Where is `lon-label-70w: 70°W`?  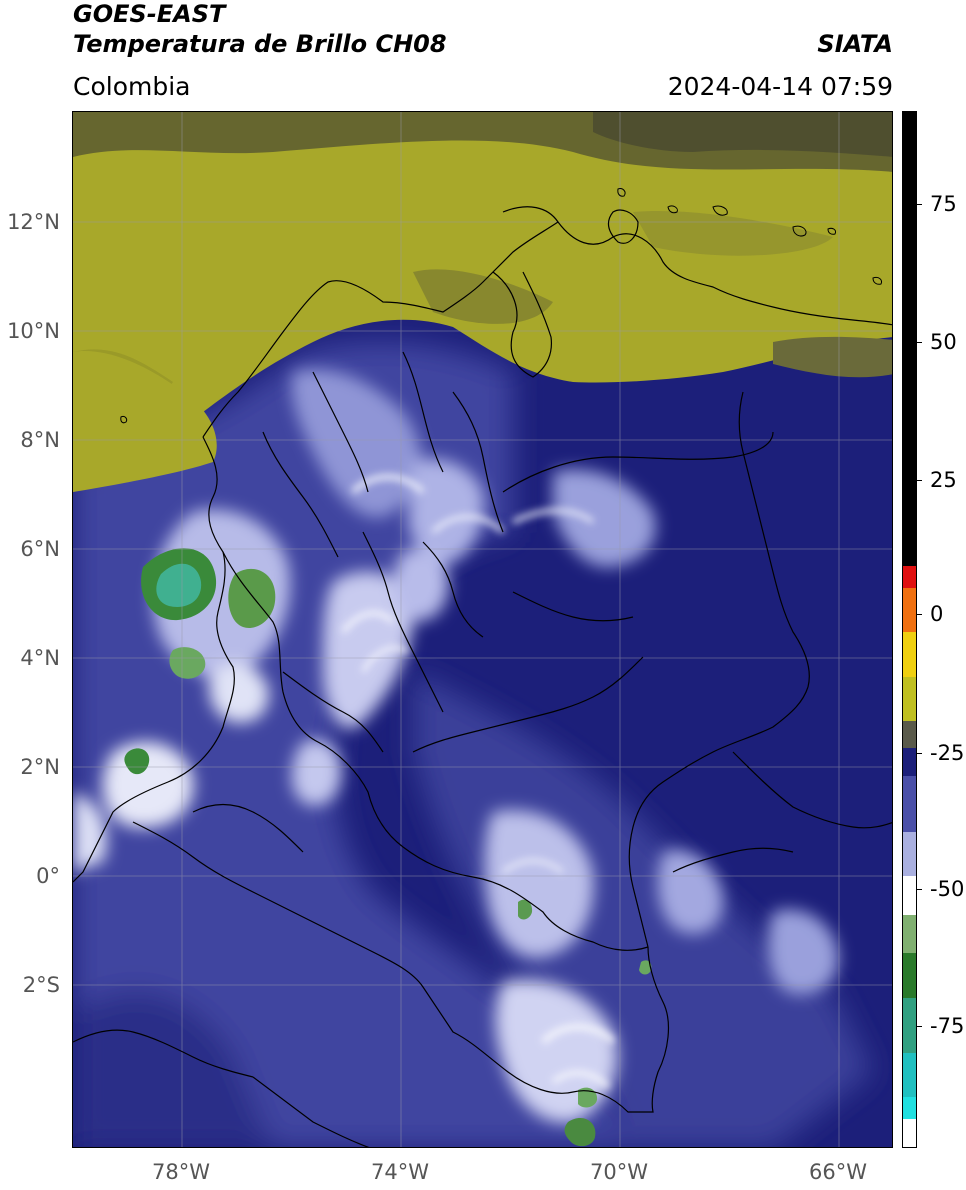 lon-label-70w: 70°W is located at coordinates (619, 1172).